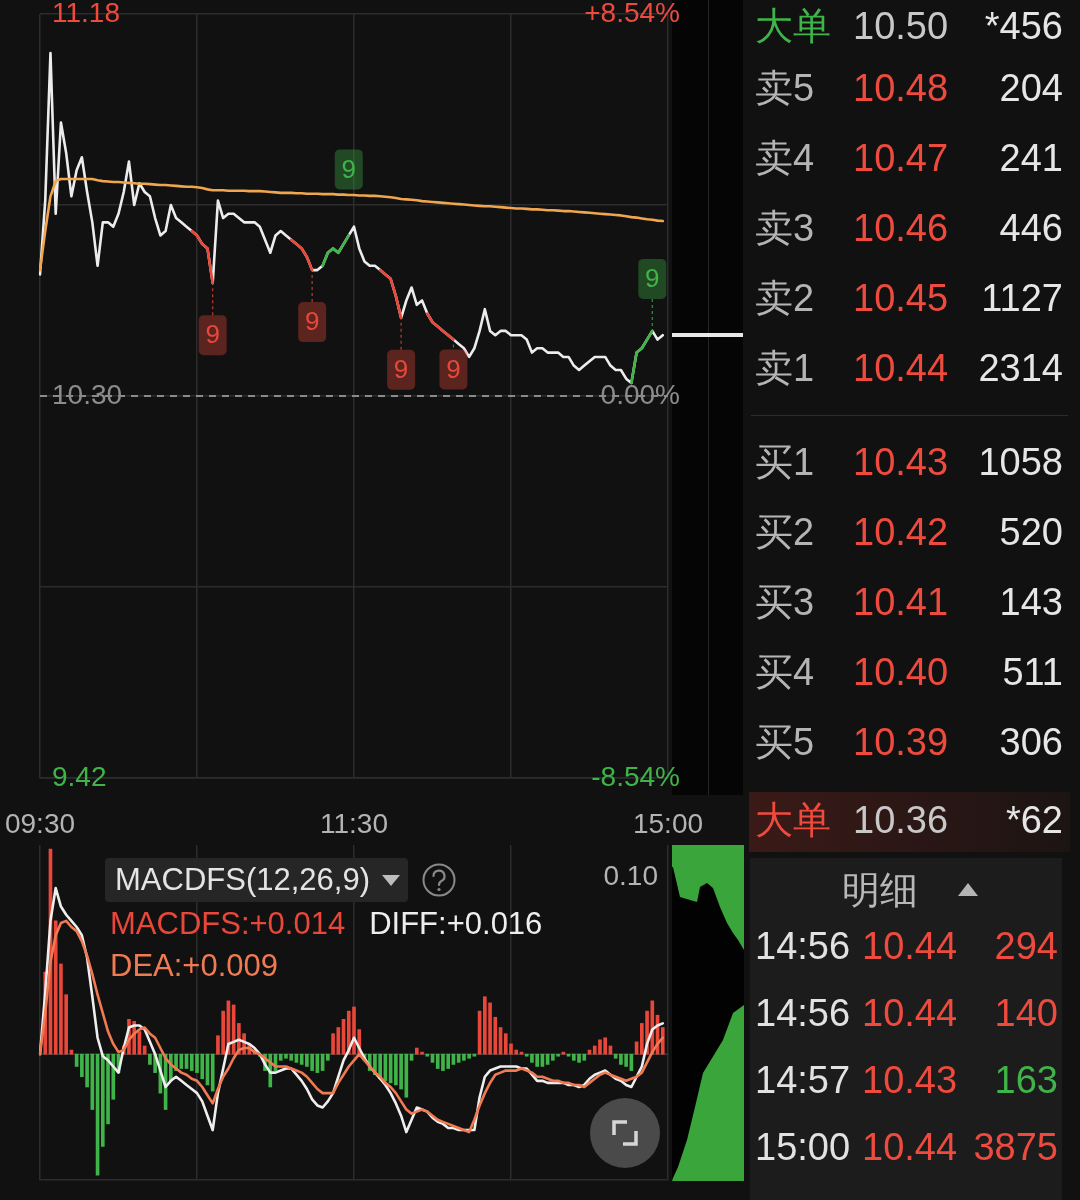  I want to click on category-label: 14:57, so click(803, 1080).